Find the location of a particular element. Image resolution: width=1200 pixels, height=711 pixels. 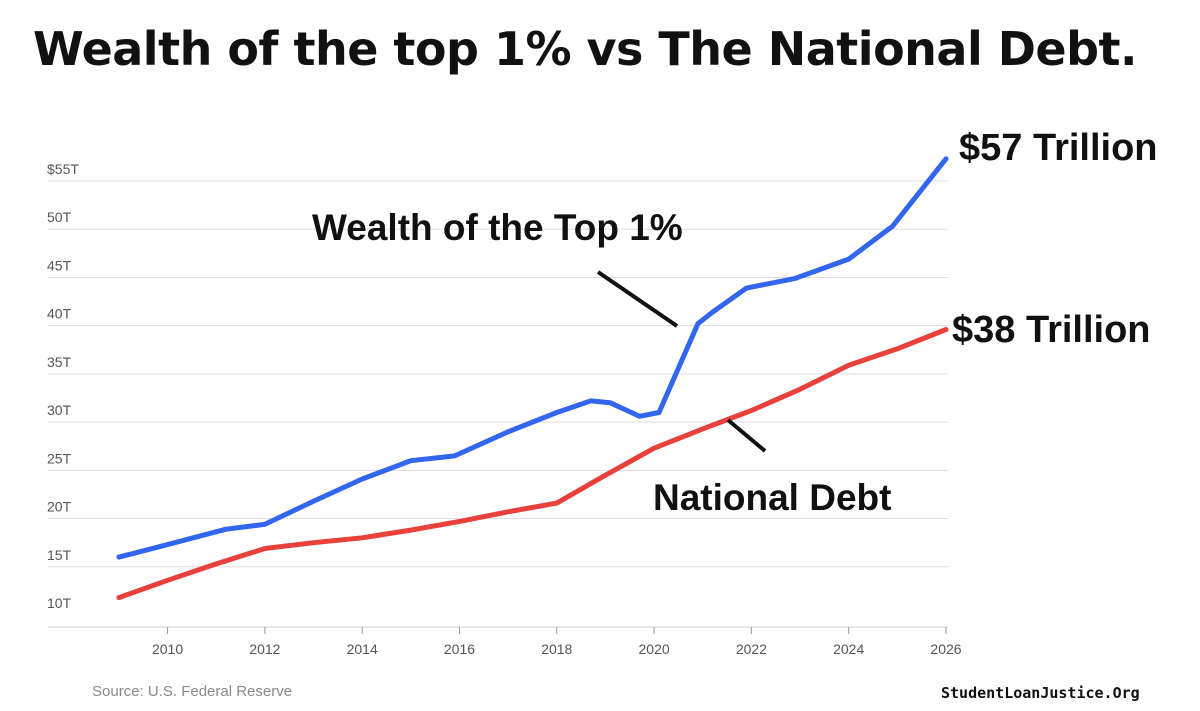

x-axis-tick-labels: 2010 2012 2014 2016 2018 2020 2022 2024 2026 is located at coordinates (557, 642).